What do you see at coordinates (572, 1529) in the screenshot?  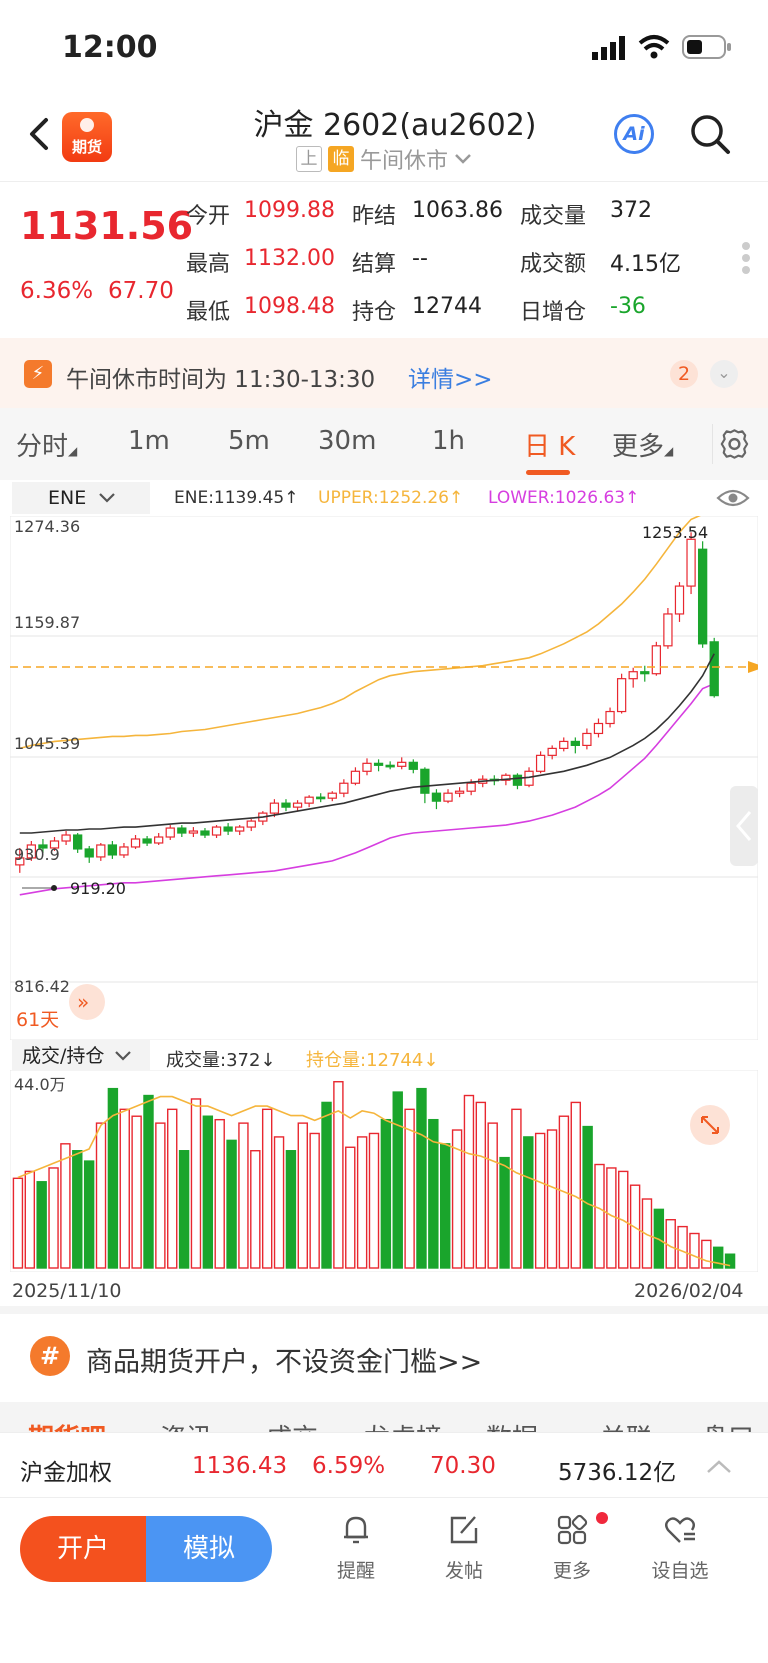 I see `apps-icon` at bounding box center [572, 1529].